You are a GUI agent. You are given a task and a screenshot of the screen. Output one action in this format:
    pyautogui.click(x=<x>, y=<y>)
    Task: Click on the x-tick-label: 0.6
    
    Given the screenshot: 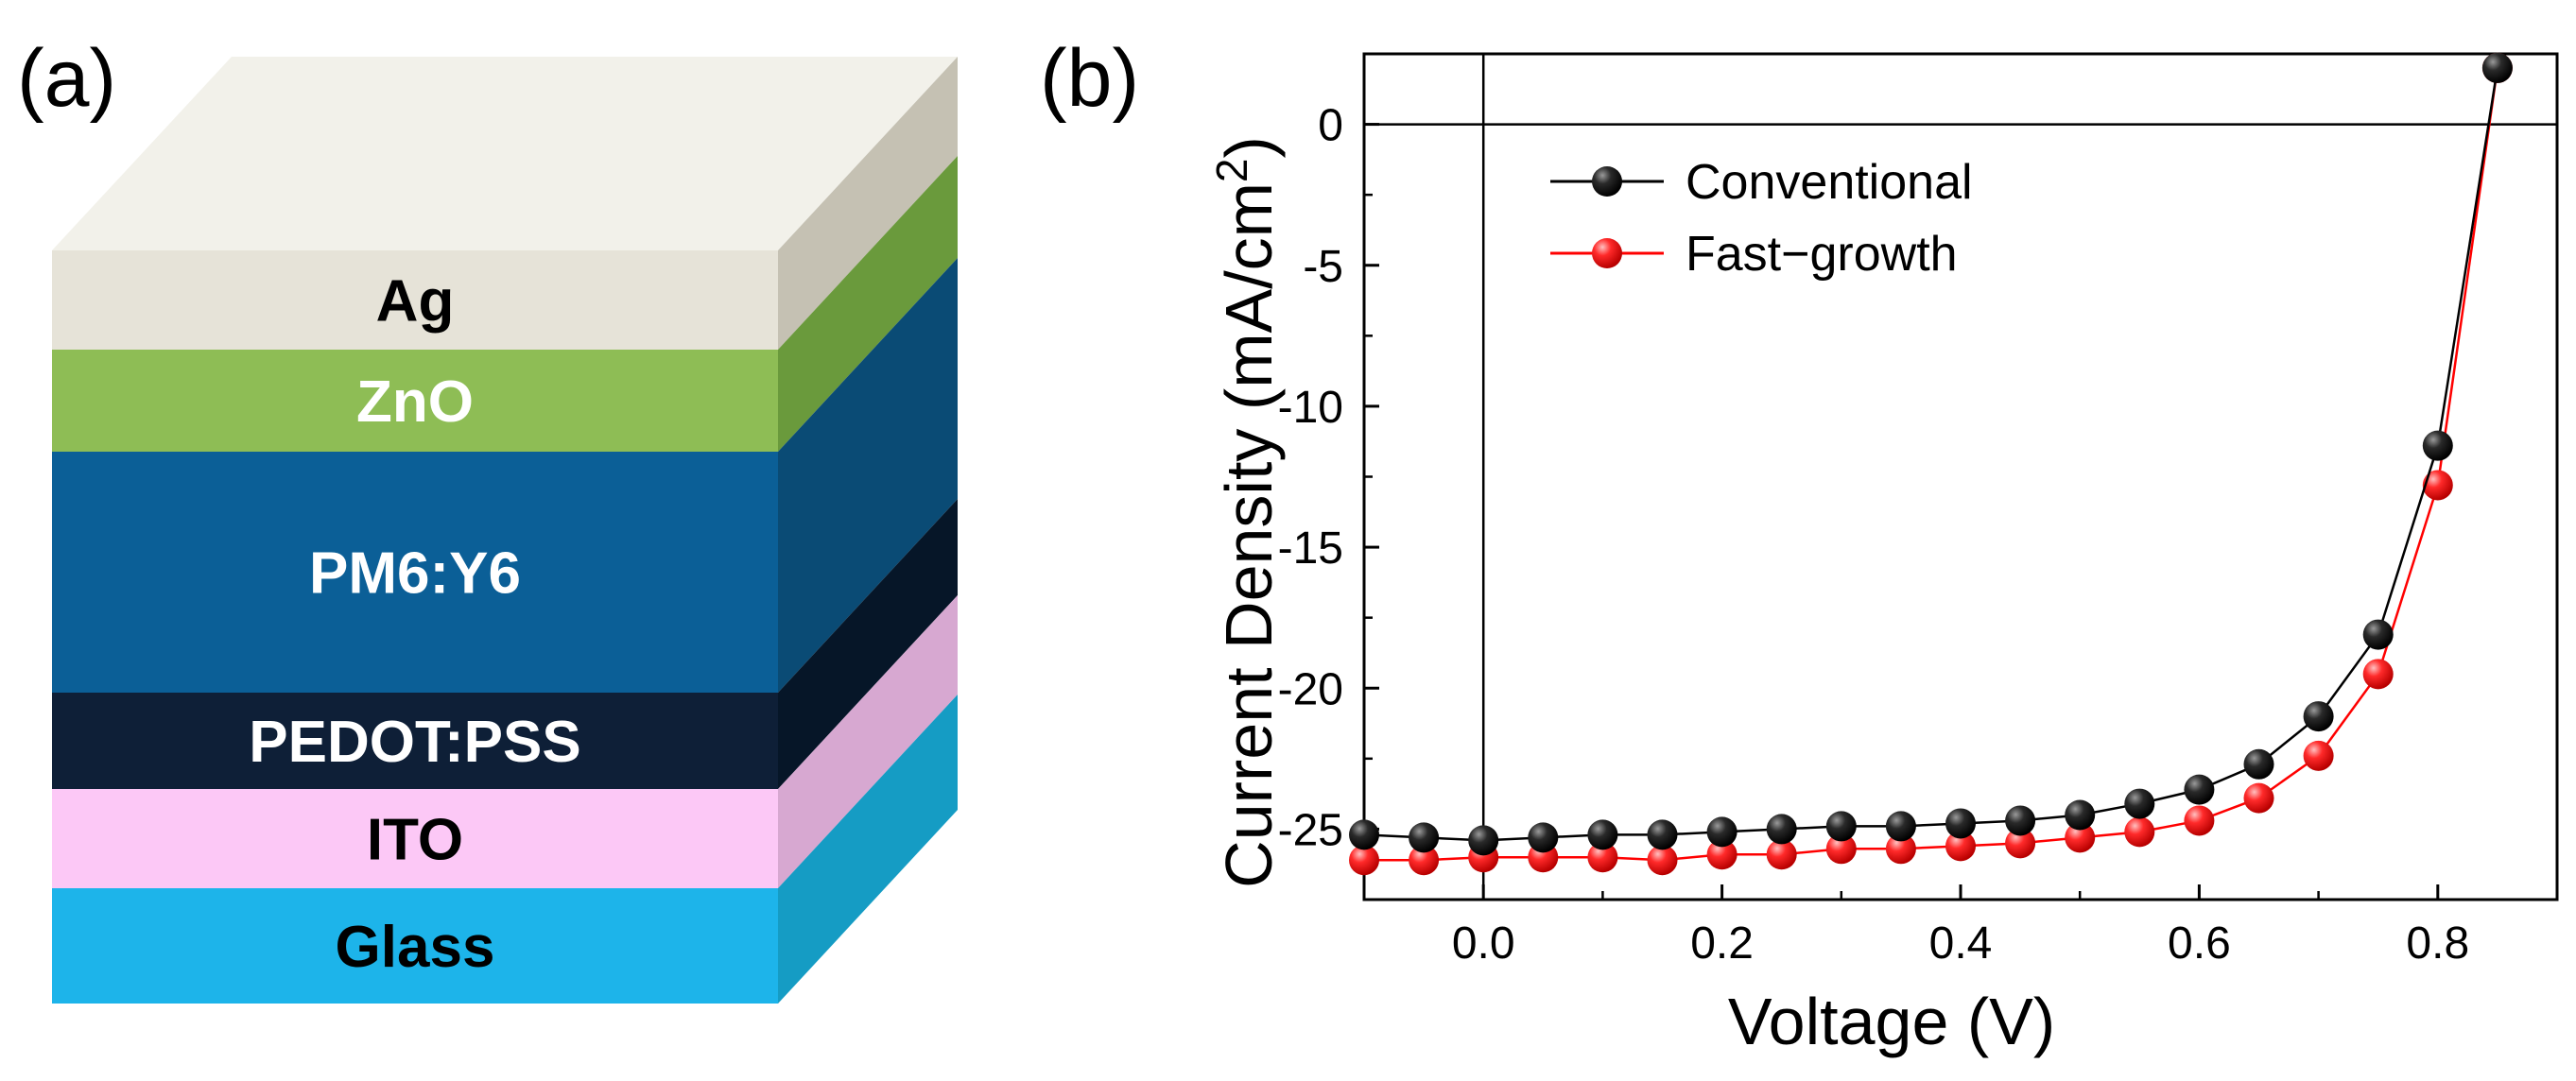 What is the action you would take?
    pyautogui.click(x=2199, y=943)
    